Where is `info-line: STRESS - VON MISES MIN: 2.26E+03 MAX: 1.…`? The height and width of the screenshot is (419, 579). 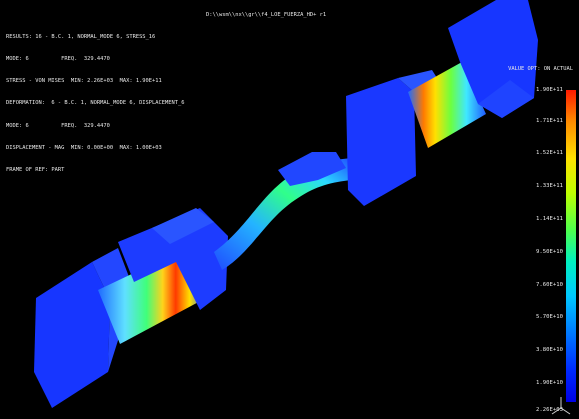 info-line: STRESS - VON MISES MIN: 2.26E+03 MAX: 1.… is located at coordinates (84, 81).